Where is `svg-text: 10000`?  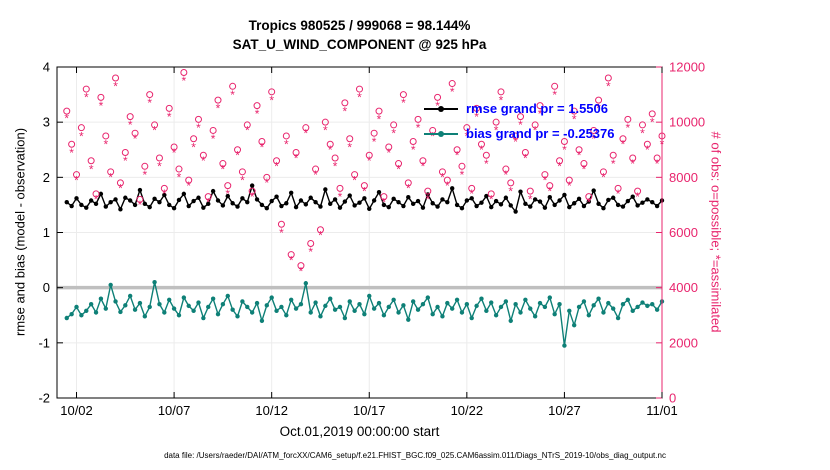 svg-text: 10000 is located at coordinates (687, 122).